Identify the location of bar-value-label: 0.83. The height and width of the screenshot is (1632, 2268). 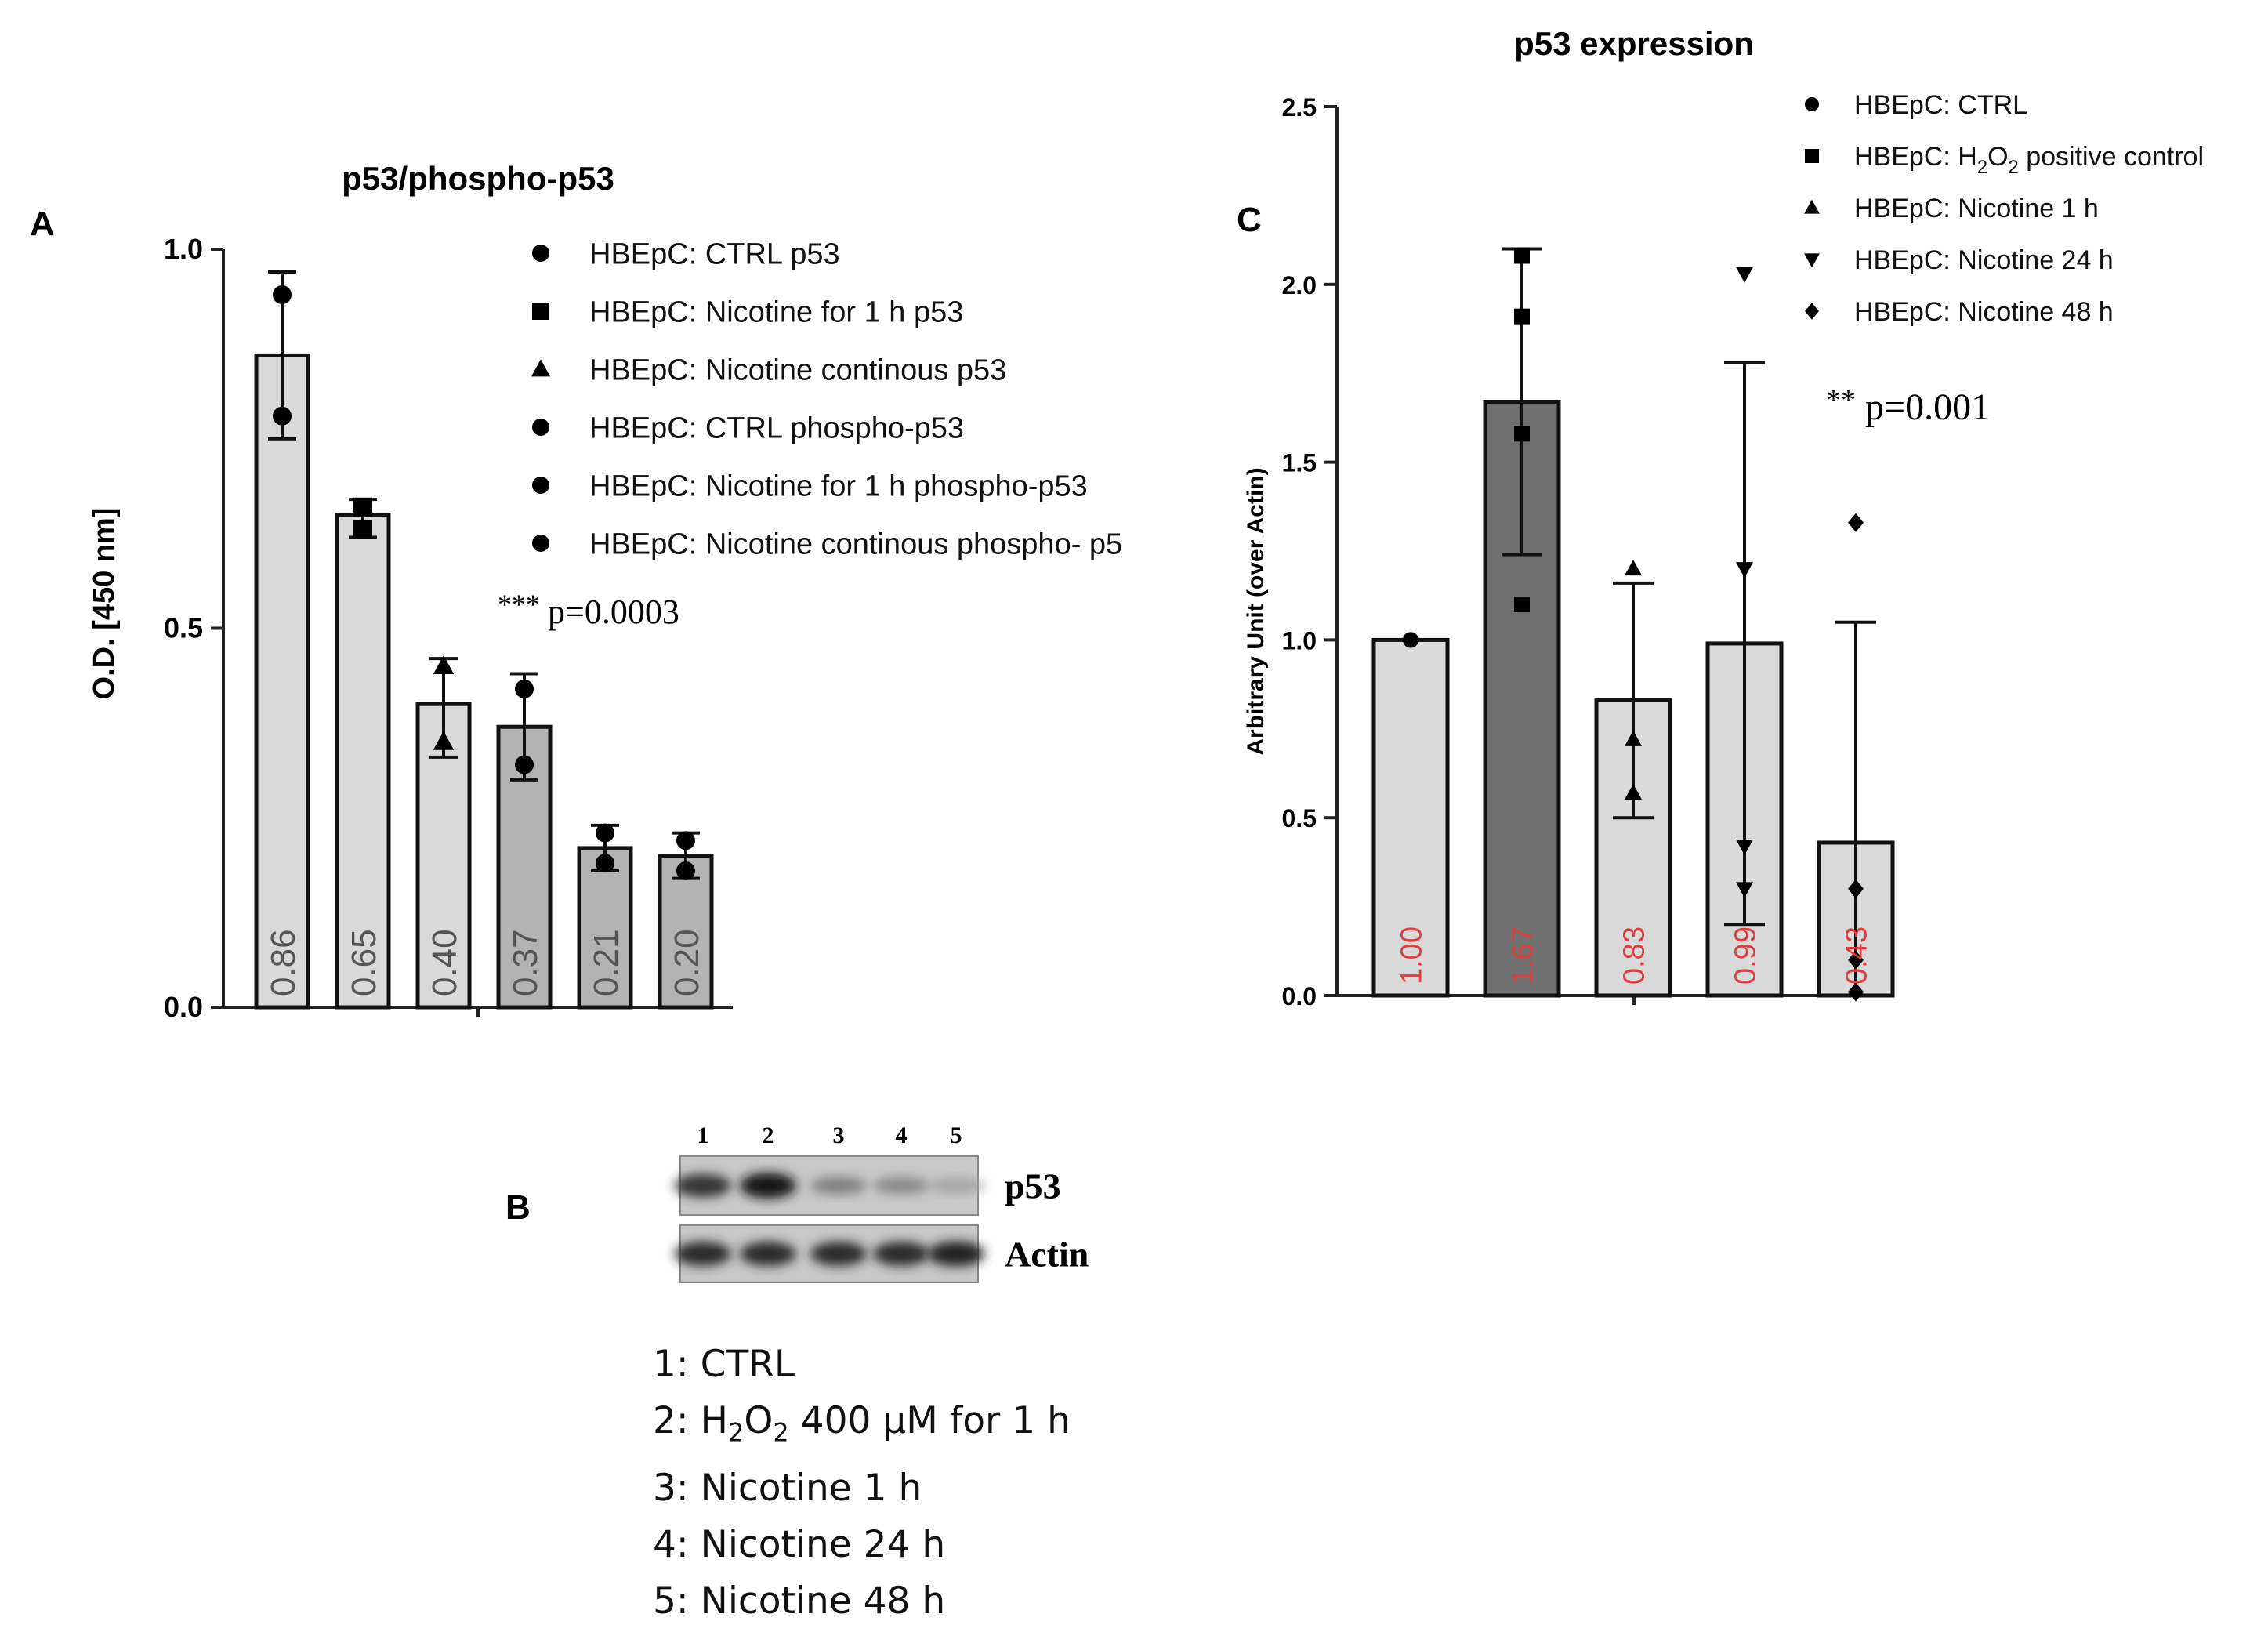
(1634, 956).